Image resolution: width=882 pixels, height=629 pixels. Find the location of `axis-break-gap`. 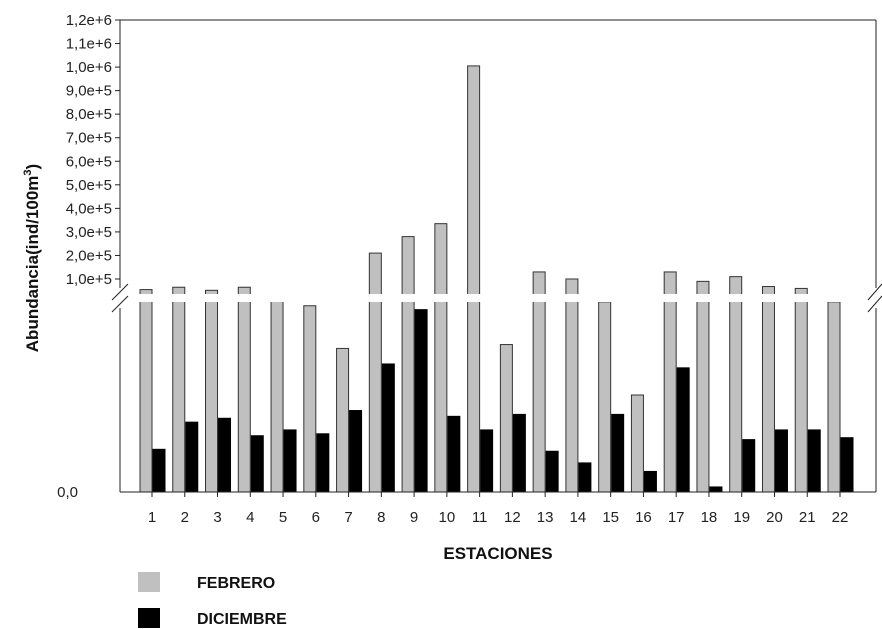

axis-break-gap is located at coordinates (497, 298).